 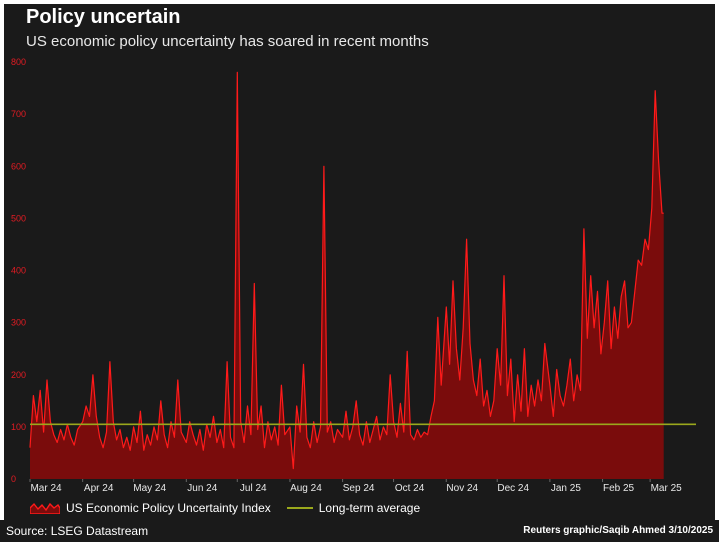 What do you see at coordinates (99, 488) in the screenshot?
I see `x-tick-label: Apr 24` at bounding box center [99, 488].